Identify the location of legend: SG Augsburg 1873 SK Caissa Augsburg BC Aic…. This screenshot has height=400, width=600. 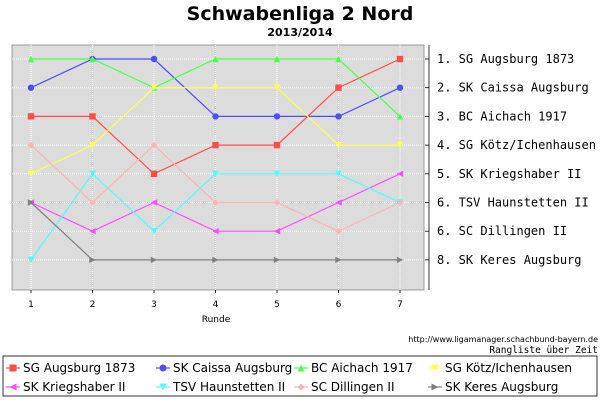
(289, 377).